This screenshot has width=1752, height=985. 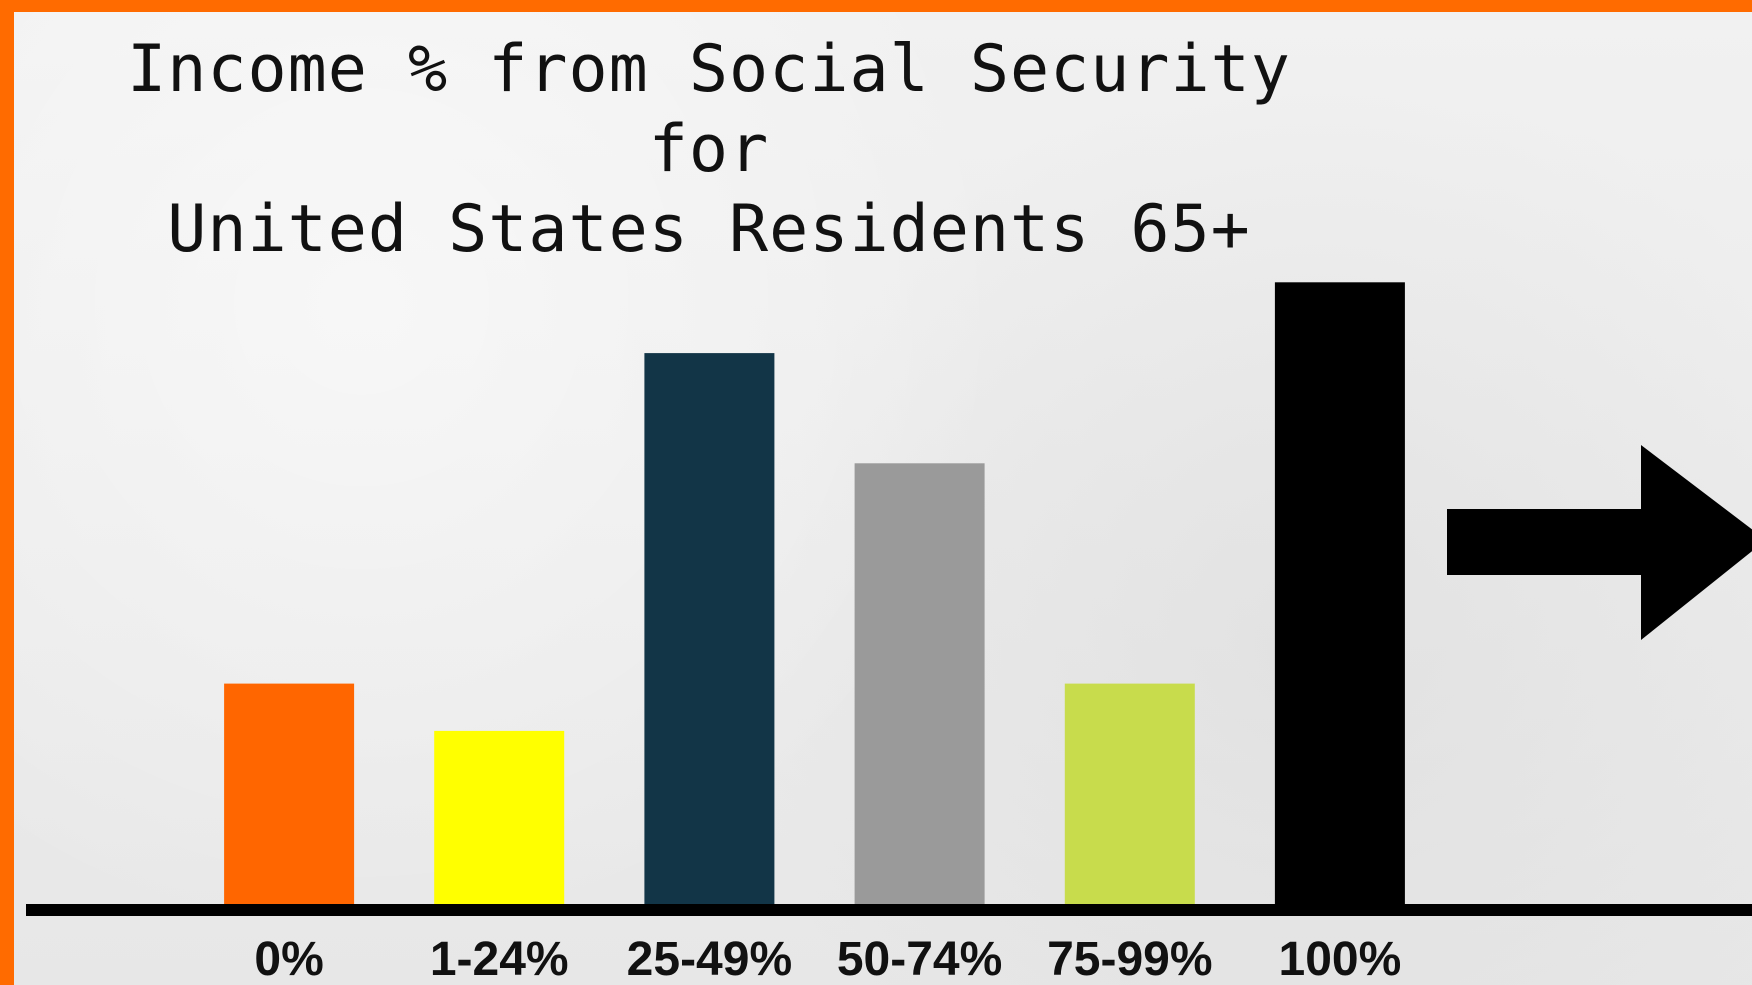 I want to click on chart-title-line-1: Income % from Social Security for, so click(x=709, y=109).